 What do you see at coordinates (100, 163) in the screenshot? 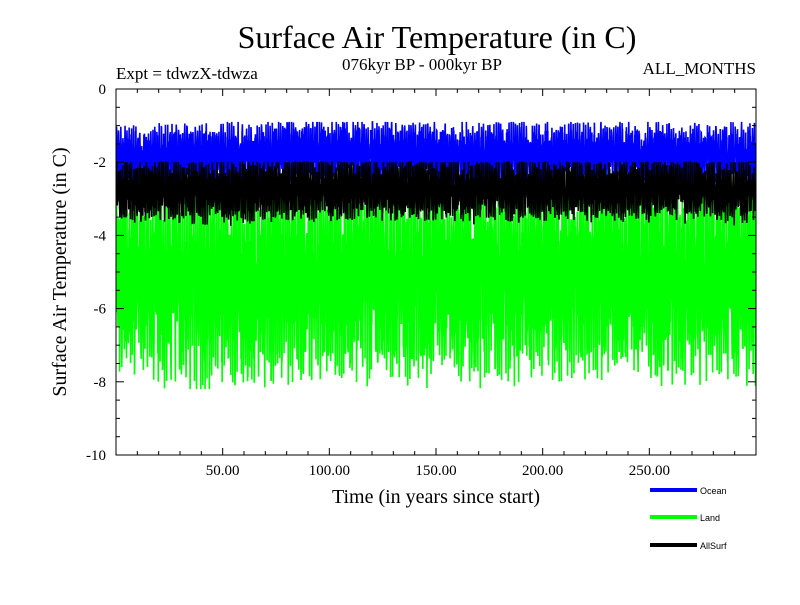
I see `y-tick-label: -2` at bounding box center [100, 163].